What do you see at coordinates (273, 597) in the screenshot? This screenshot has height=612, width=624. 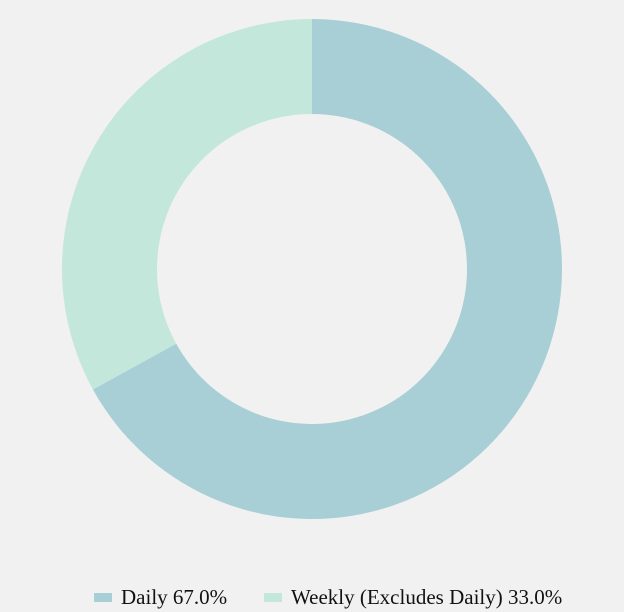 I see `legend-swatch-weekly` at bounding box center [273, 597].